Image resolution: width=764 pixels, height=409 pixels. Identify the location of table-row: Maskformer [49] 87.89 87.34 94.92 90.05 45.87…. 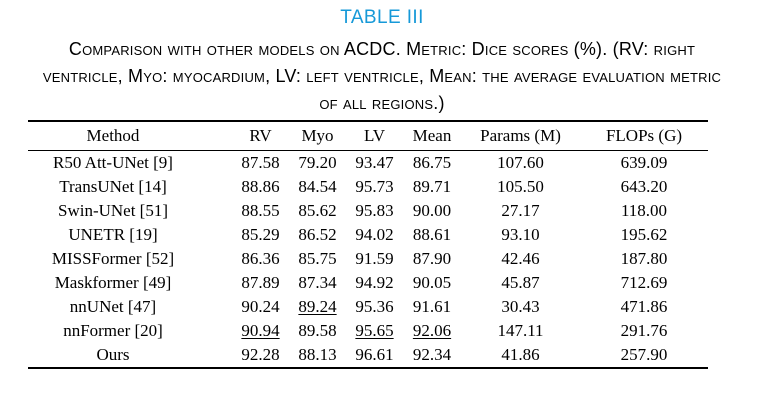
(368, 283).